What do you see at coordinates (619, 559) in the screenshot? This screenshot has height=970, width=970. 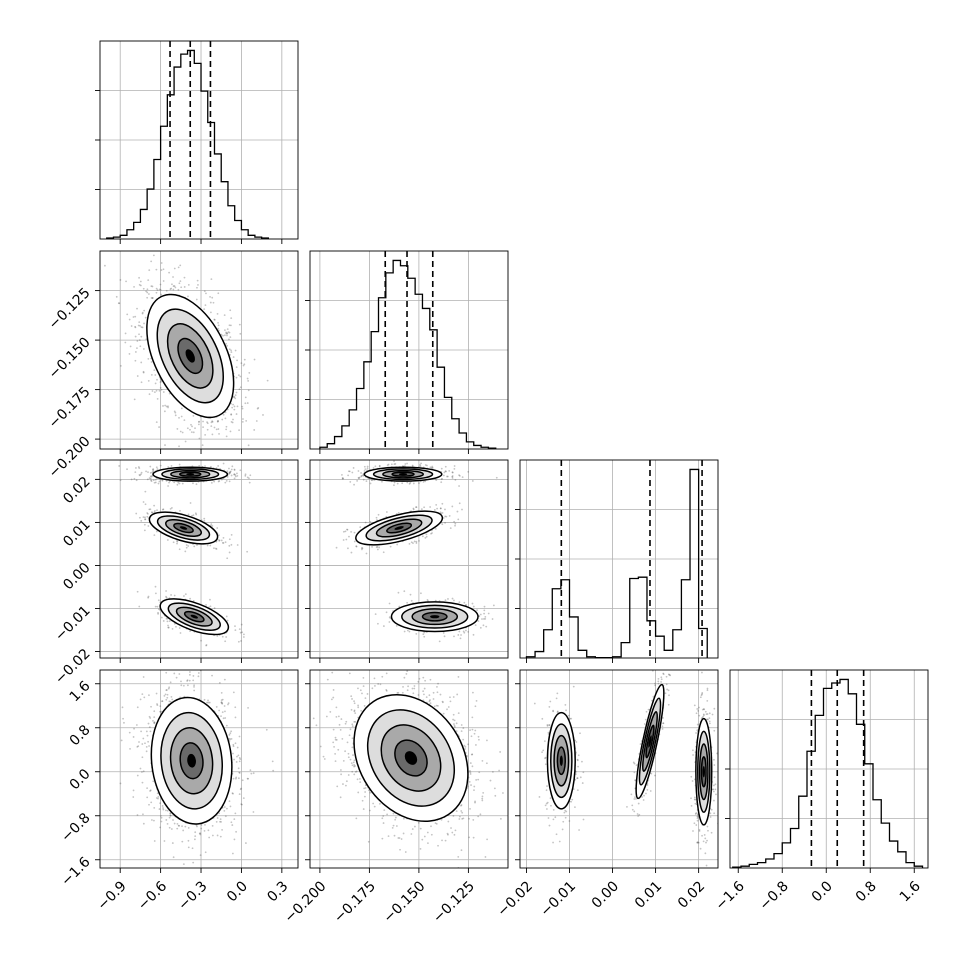 I see `panel-frame` at bounding box center [619, 559].